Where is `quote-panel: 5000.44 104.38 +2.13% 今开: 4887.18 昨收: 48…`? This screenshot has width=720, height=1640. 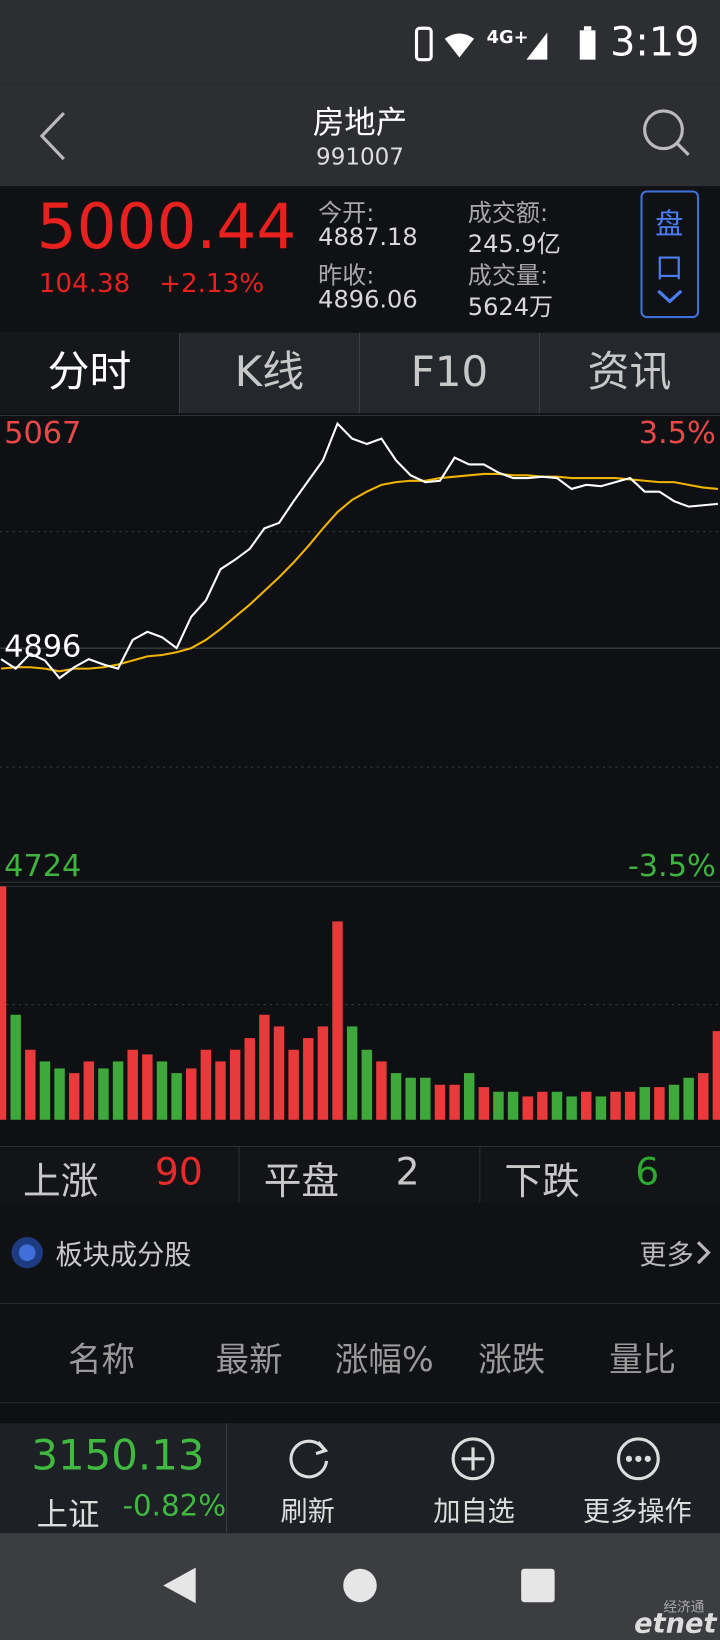 quote-panel: 5000.44 104.38 +2.13% 今开: 4887.18 昨收: 48… is located at coordinates (360, 259).